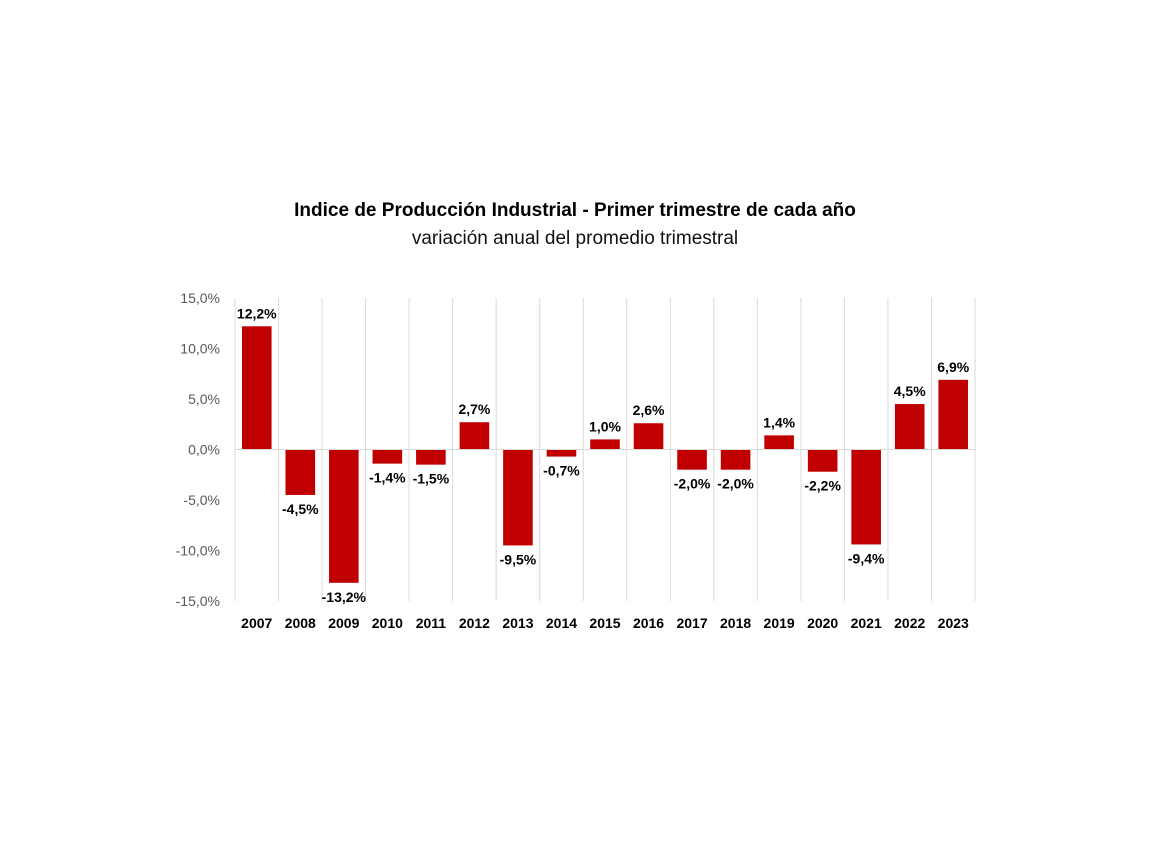 This screenshot has width=1150, height=850. Describe the element at coordinates (822, 623) in the screenshot. I see `x-category-label: 2020` at that location.